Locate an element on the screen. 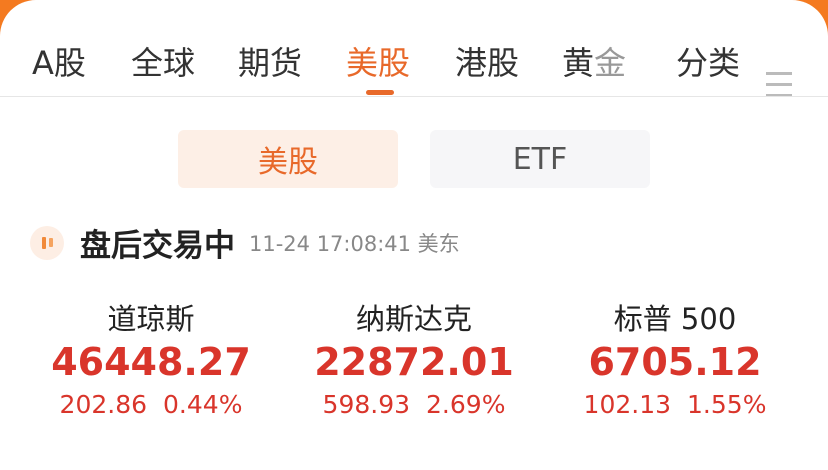  candlestick-icon is located at coordinates (47, 242).